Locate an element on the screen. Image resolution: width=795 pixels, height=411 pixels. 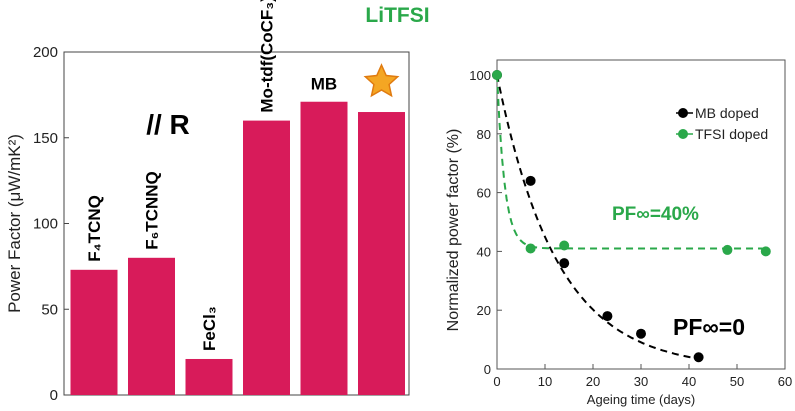
line-x-tick-label: 40 is located at coordinates (689, 381).